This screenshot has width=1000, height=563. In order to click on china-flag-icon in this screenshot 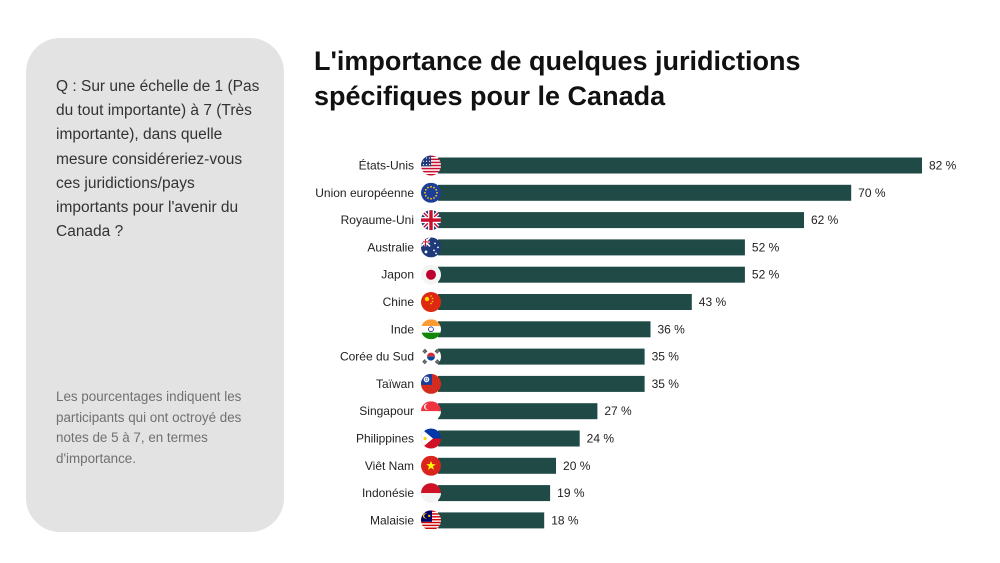, I will do `click(431, 302)`.